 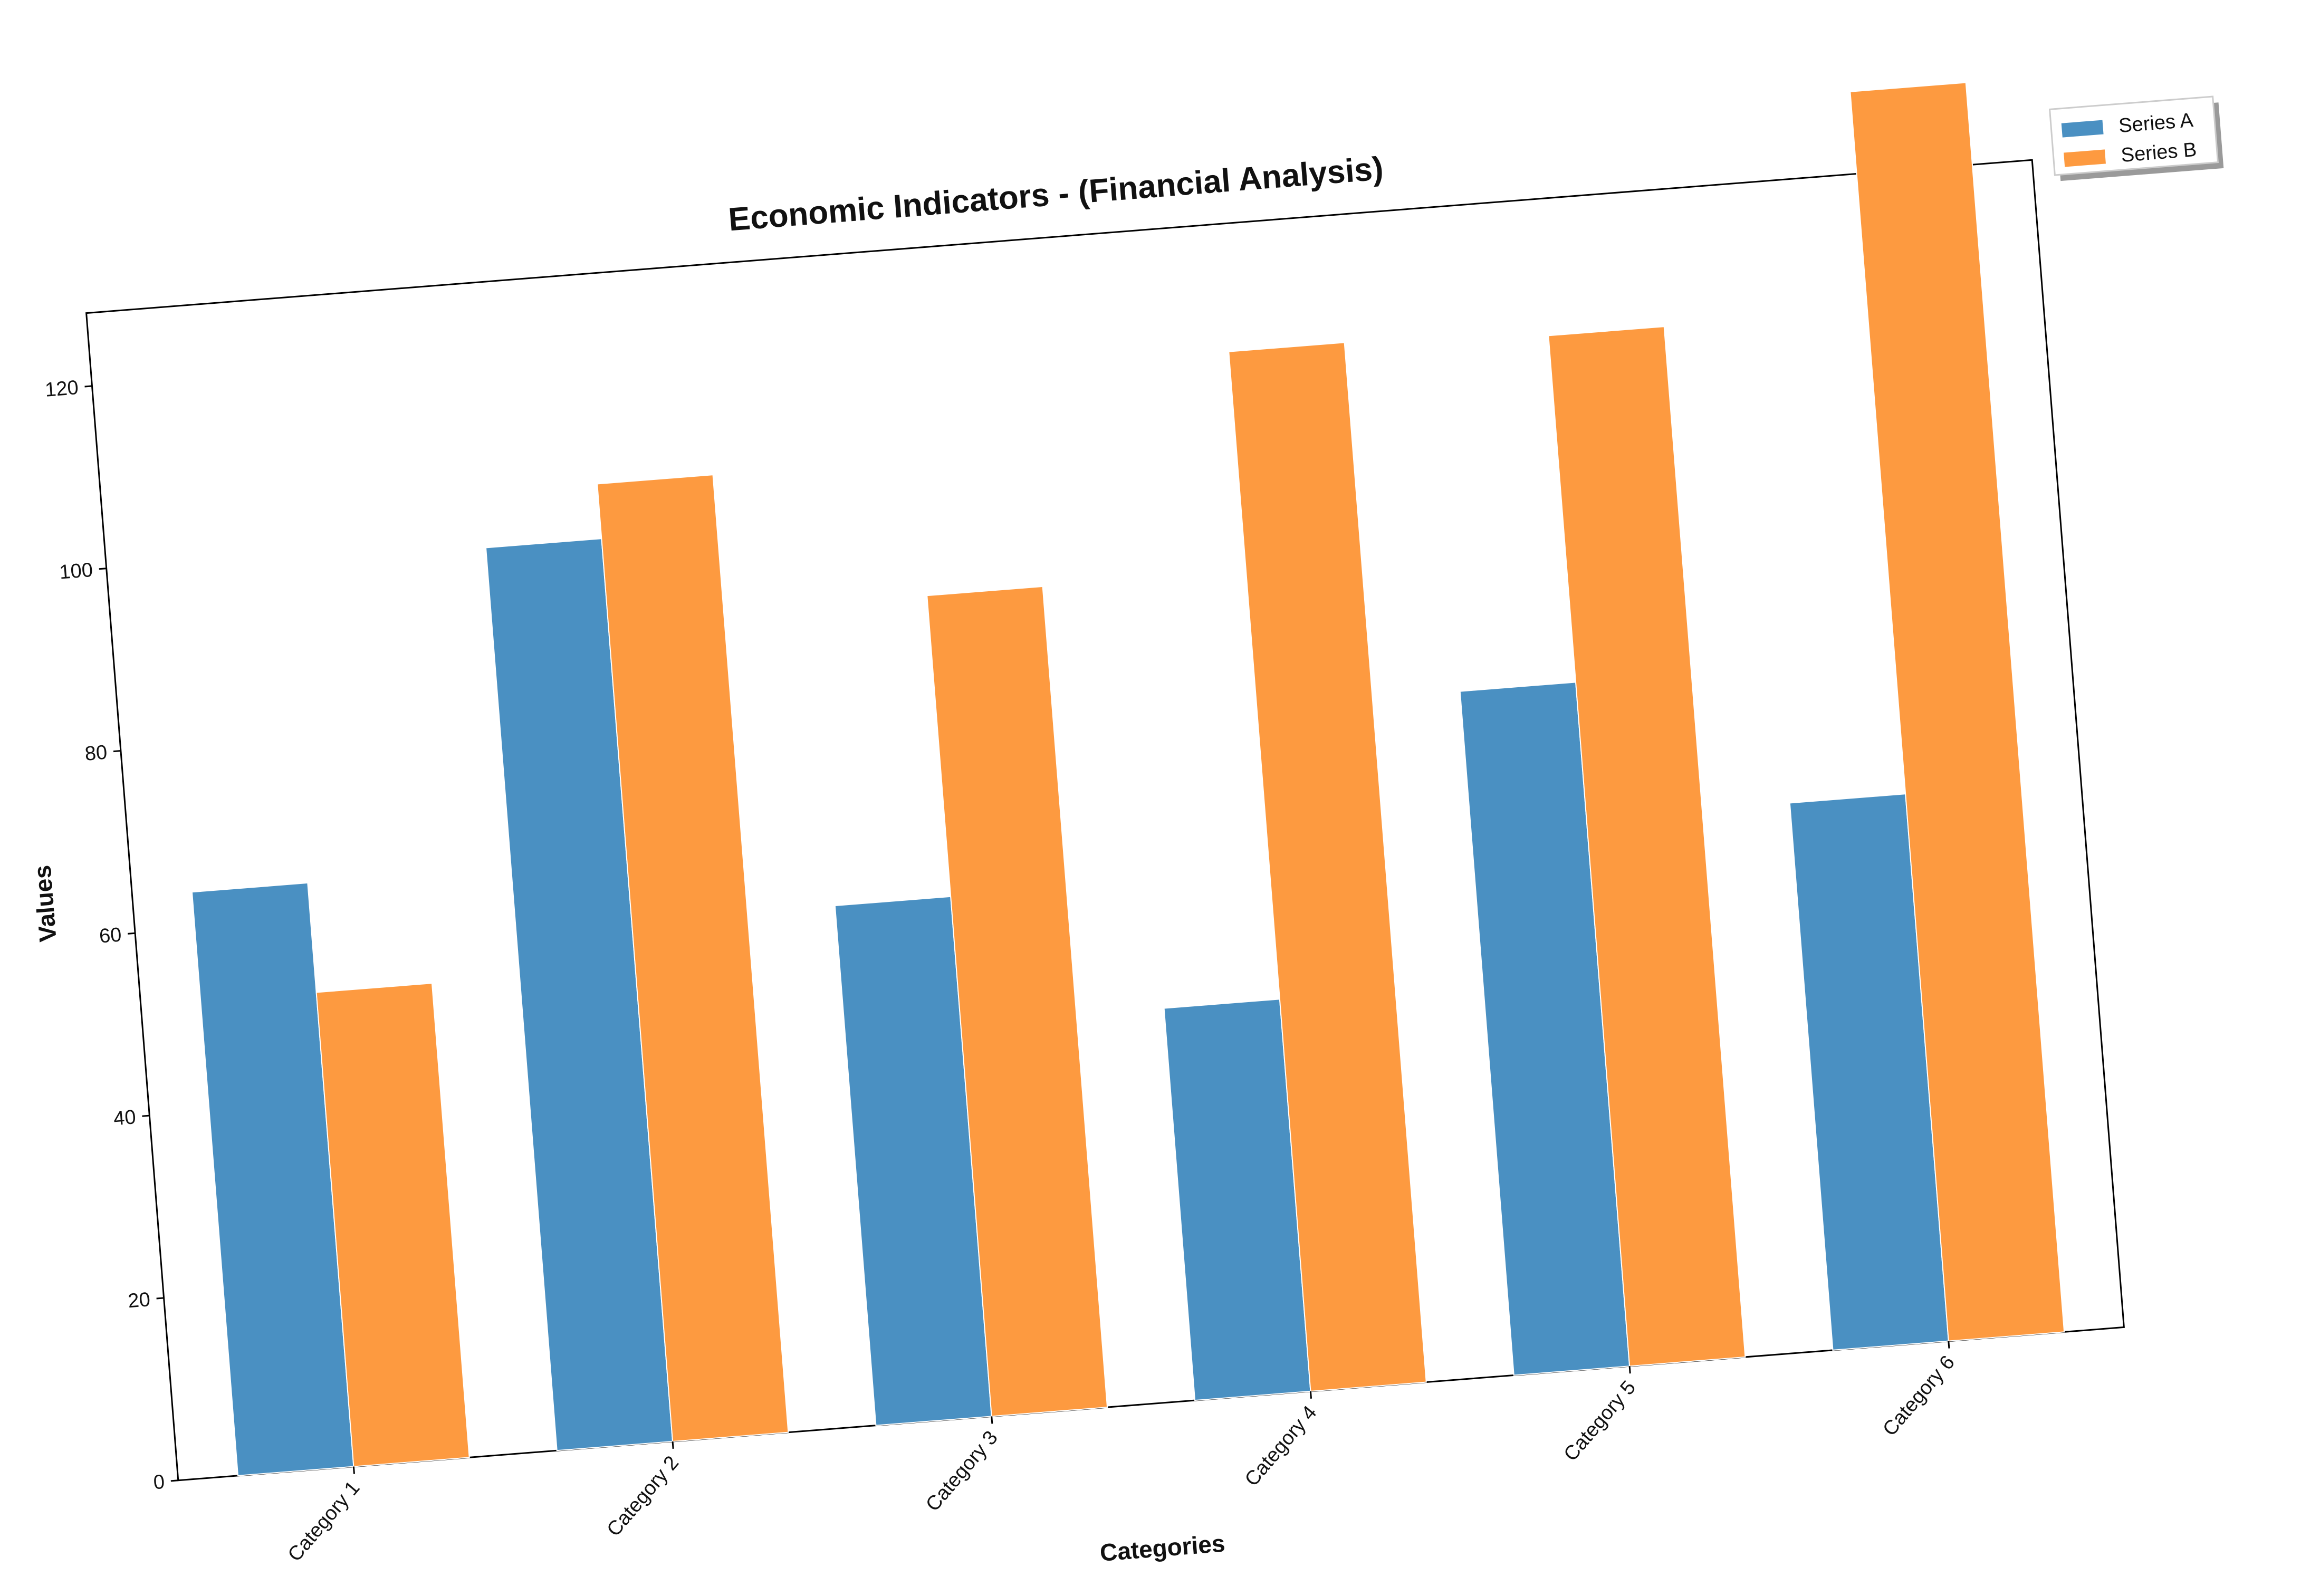 What do you see at coordinates (2085, 158) in the screenshot?
I see `legend-swatch-b` at bounding box center [2085, 158].